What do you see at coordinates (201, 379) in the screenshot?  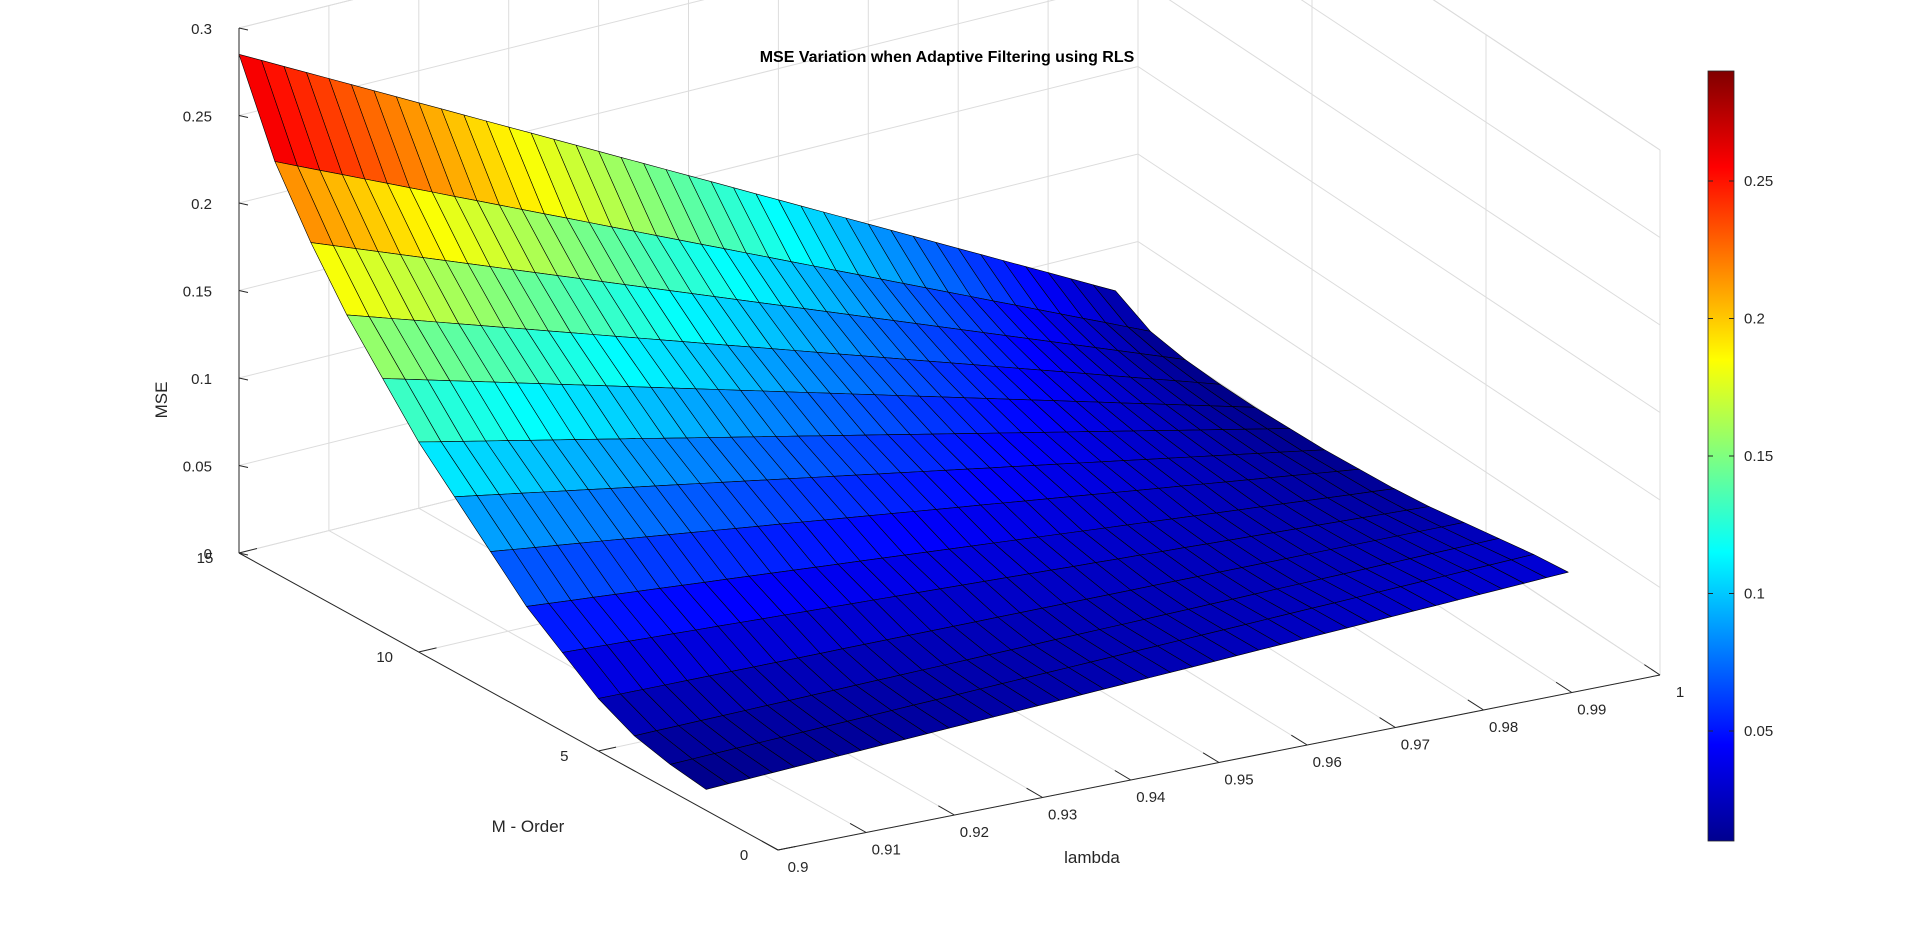 I see `z-tick-label: 0.1` at bounding box center [201, 379].